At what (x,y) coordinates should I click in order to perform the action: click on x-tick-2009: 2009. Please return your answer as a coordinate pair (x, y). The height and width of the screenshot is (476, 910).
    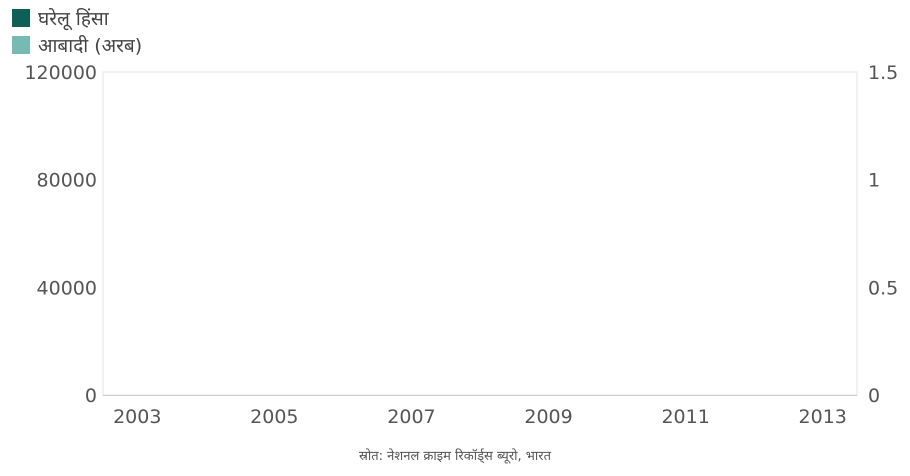
    Looking at the image, I should click on (548, 417).